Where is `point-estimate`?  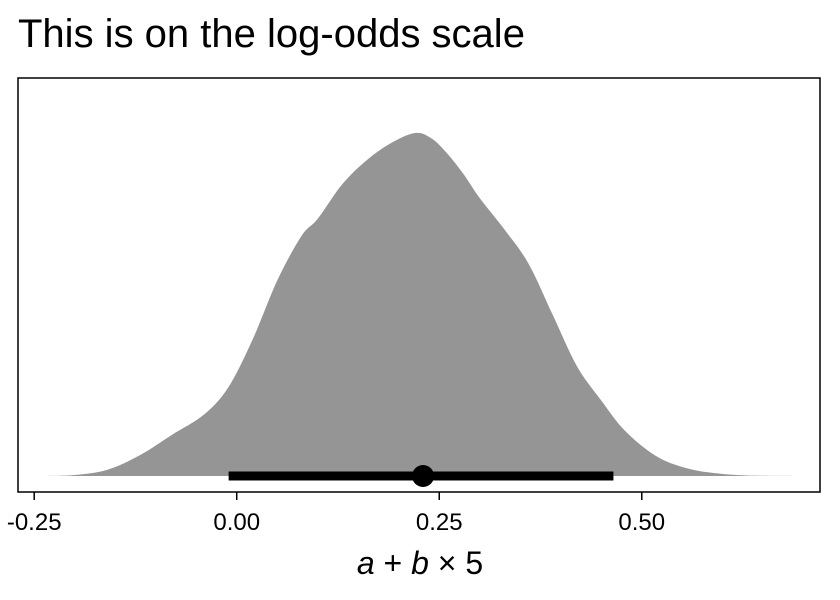
point-estimate is located at coordinates (423, 476).